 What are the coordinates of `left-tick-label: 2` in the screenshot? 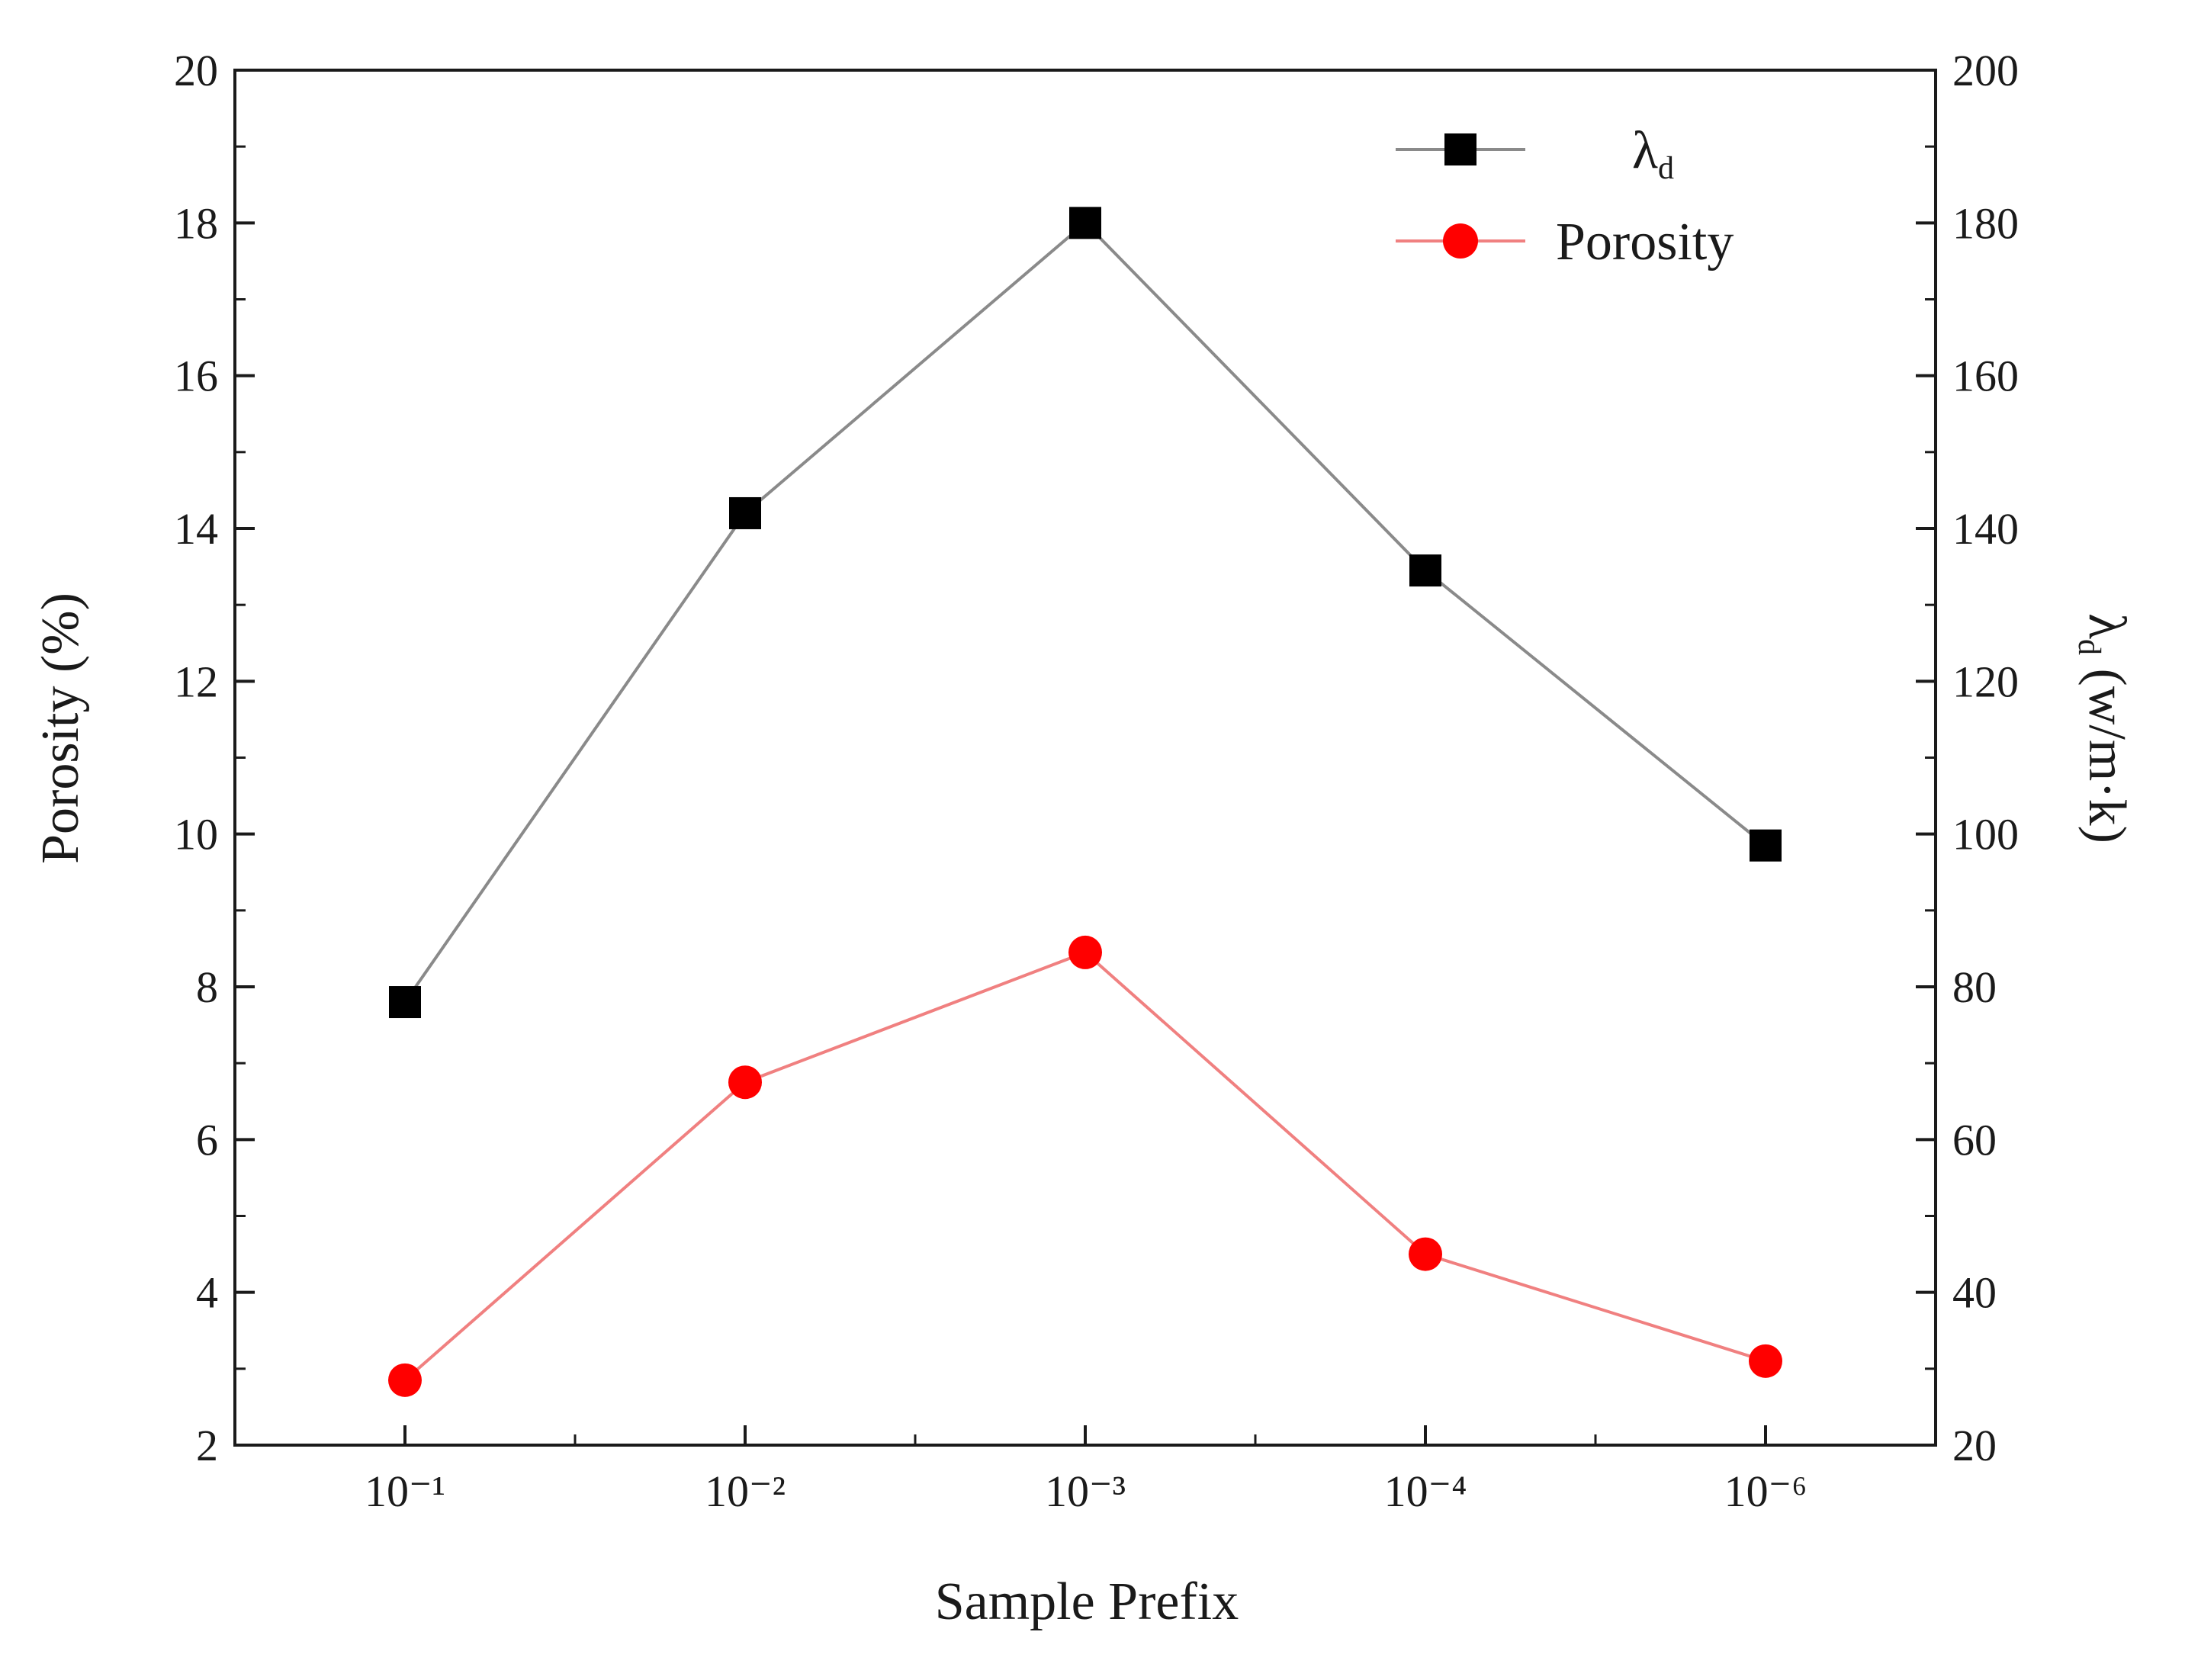 It's located at (207, 1445).